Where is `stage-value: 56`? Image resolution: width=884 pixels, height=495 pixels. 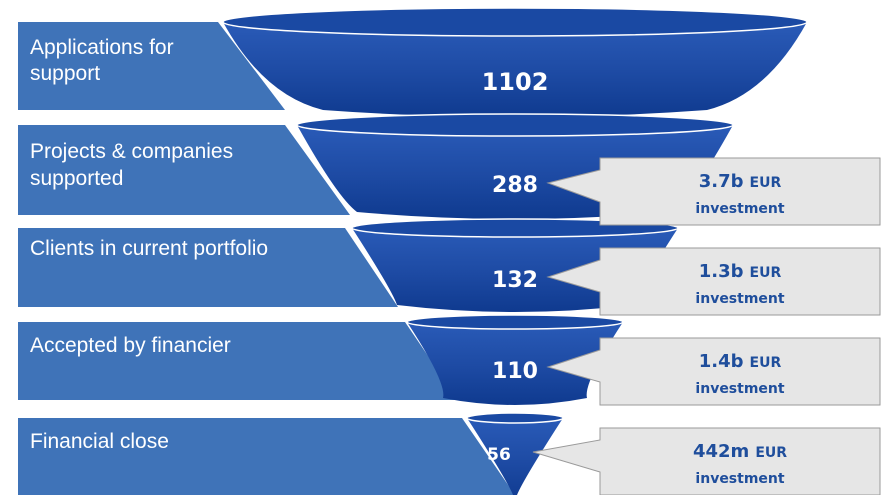 stage-value: 56 is located at coordinates (499, 455).